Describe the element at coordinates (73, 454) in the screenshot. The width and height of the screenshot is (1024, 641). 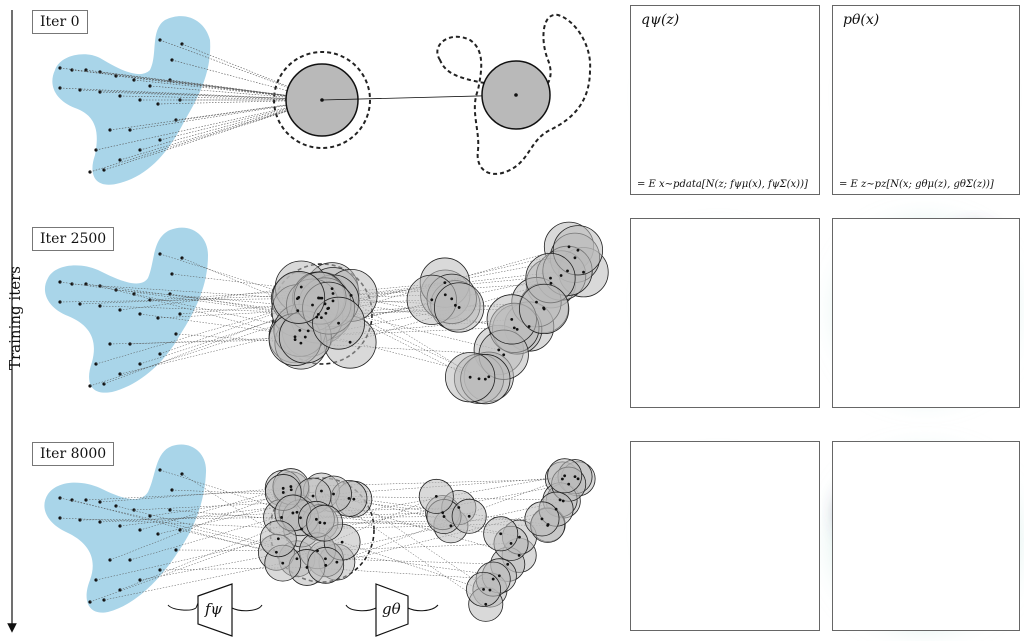
I see `iter-label-row-3: Iter 8000` at that location.